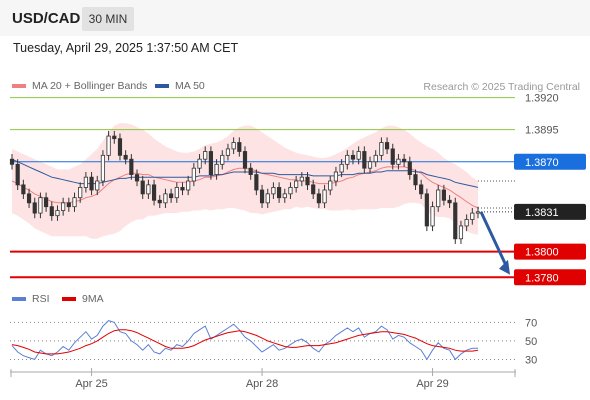 The image size is (590, 400). What do you see at coordinates (162, 86) in the screenshot?
I see `legend-ma50-swatch` at bounding box center [162, 86].